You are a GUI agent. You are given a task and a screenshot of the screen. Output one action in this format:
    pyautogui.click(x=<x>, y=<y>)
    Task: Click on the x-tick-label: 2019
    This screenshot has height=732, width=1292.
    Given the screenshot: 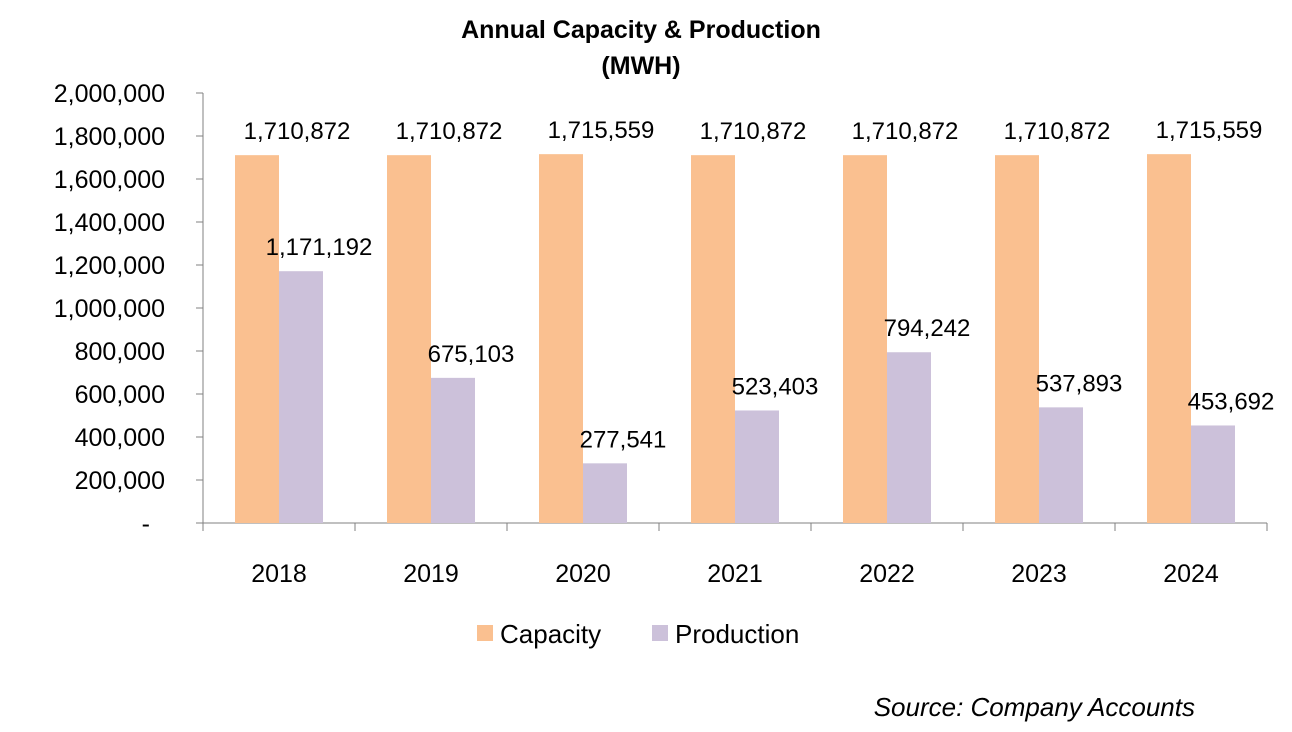 What is the action you would take?
    pyautogui.click(x=431, y=574)
    